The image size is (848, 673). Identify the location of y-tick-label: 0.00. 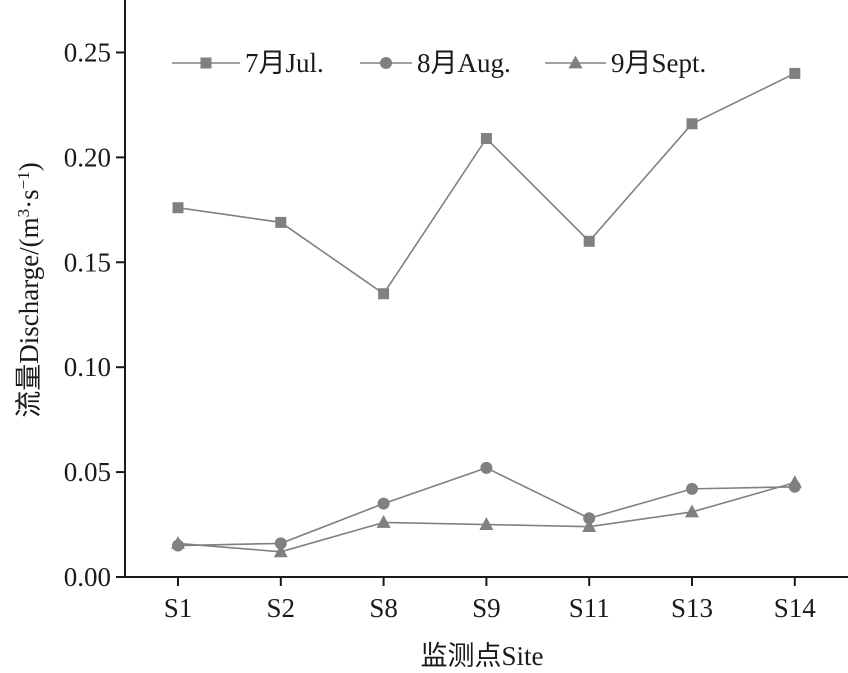
(87, 577).